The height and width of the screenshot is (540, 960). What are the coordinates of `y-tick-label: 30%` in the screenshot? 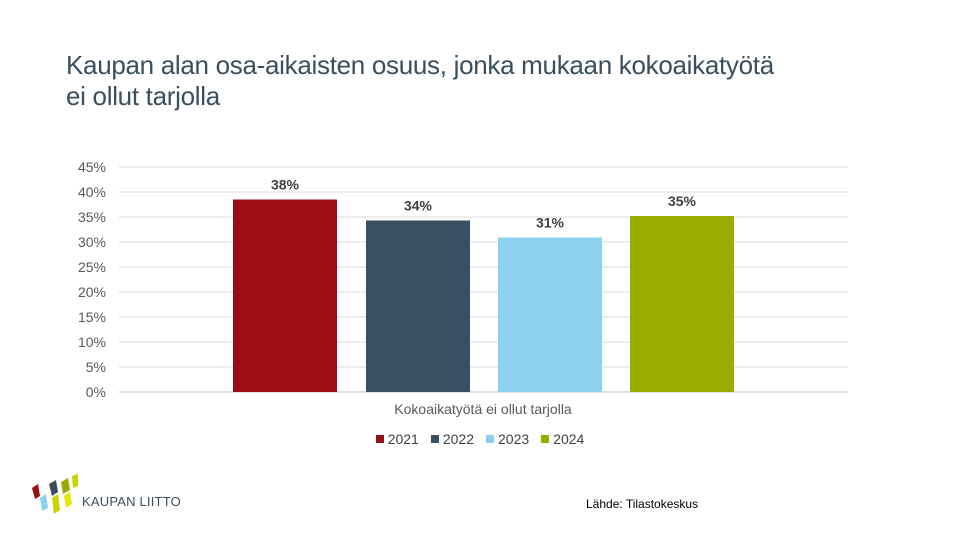 It's located at (92, 242).